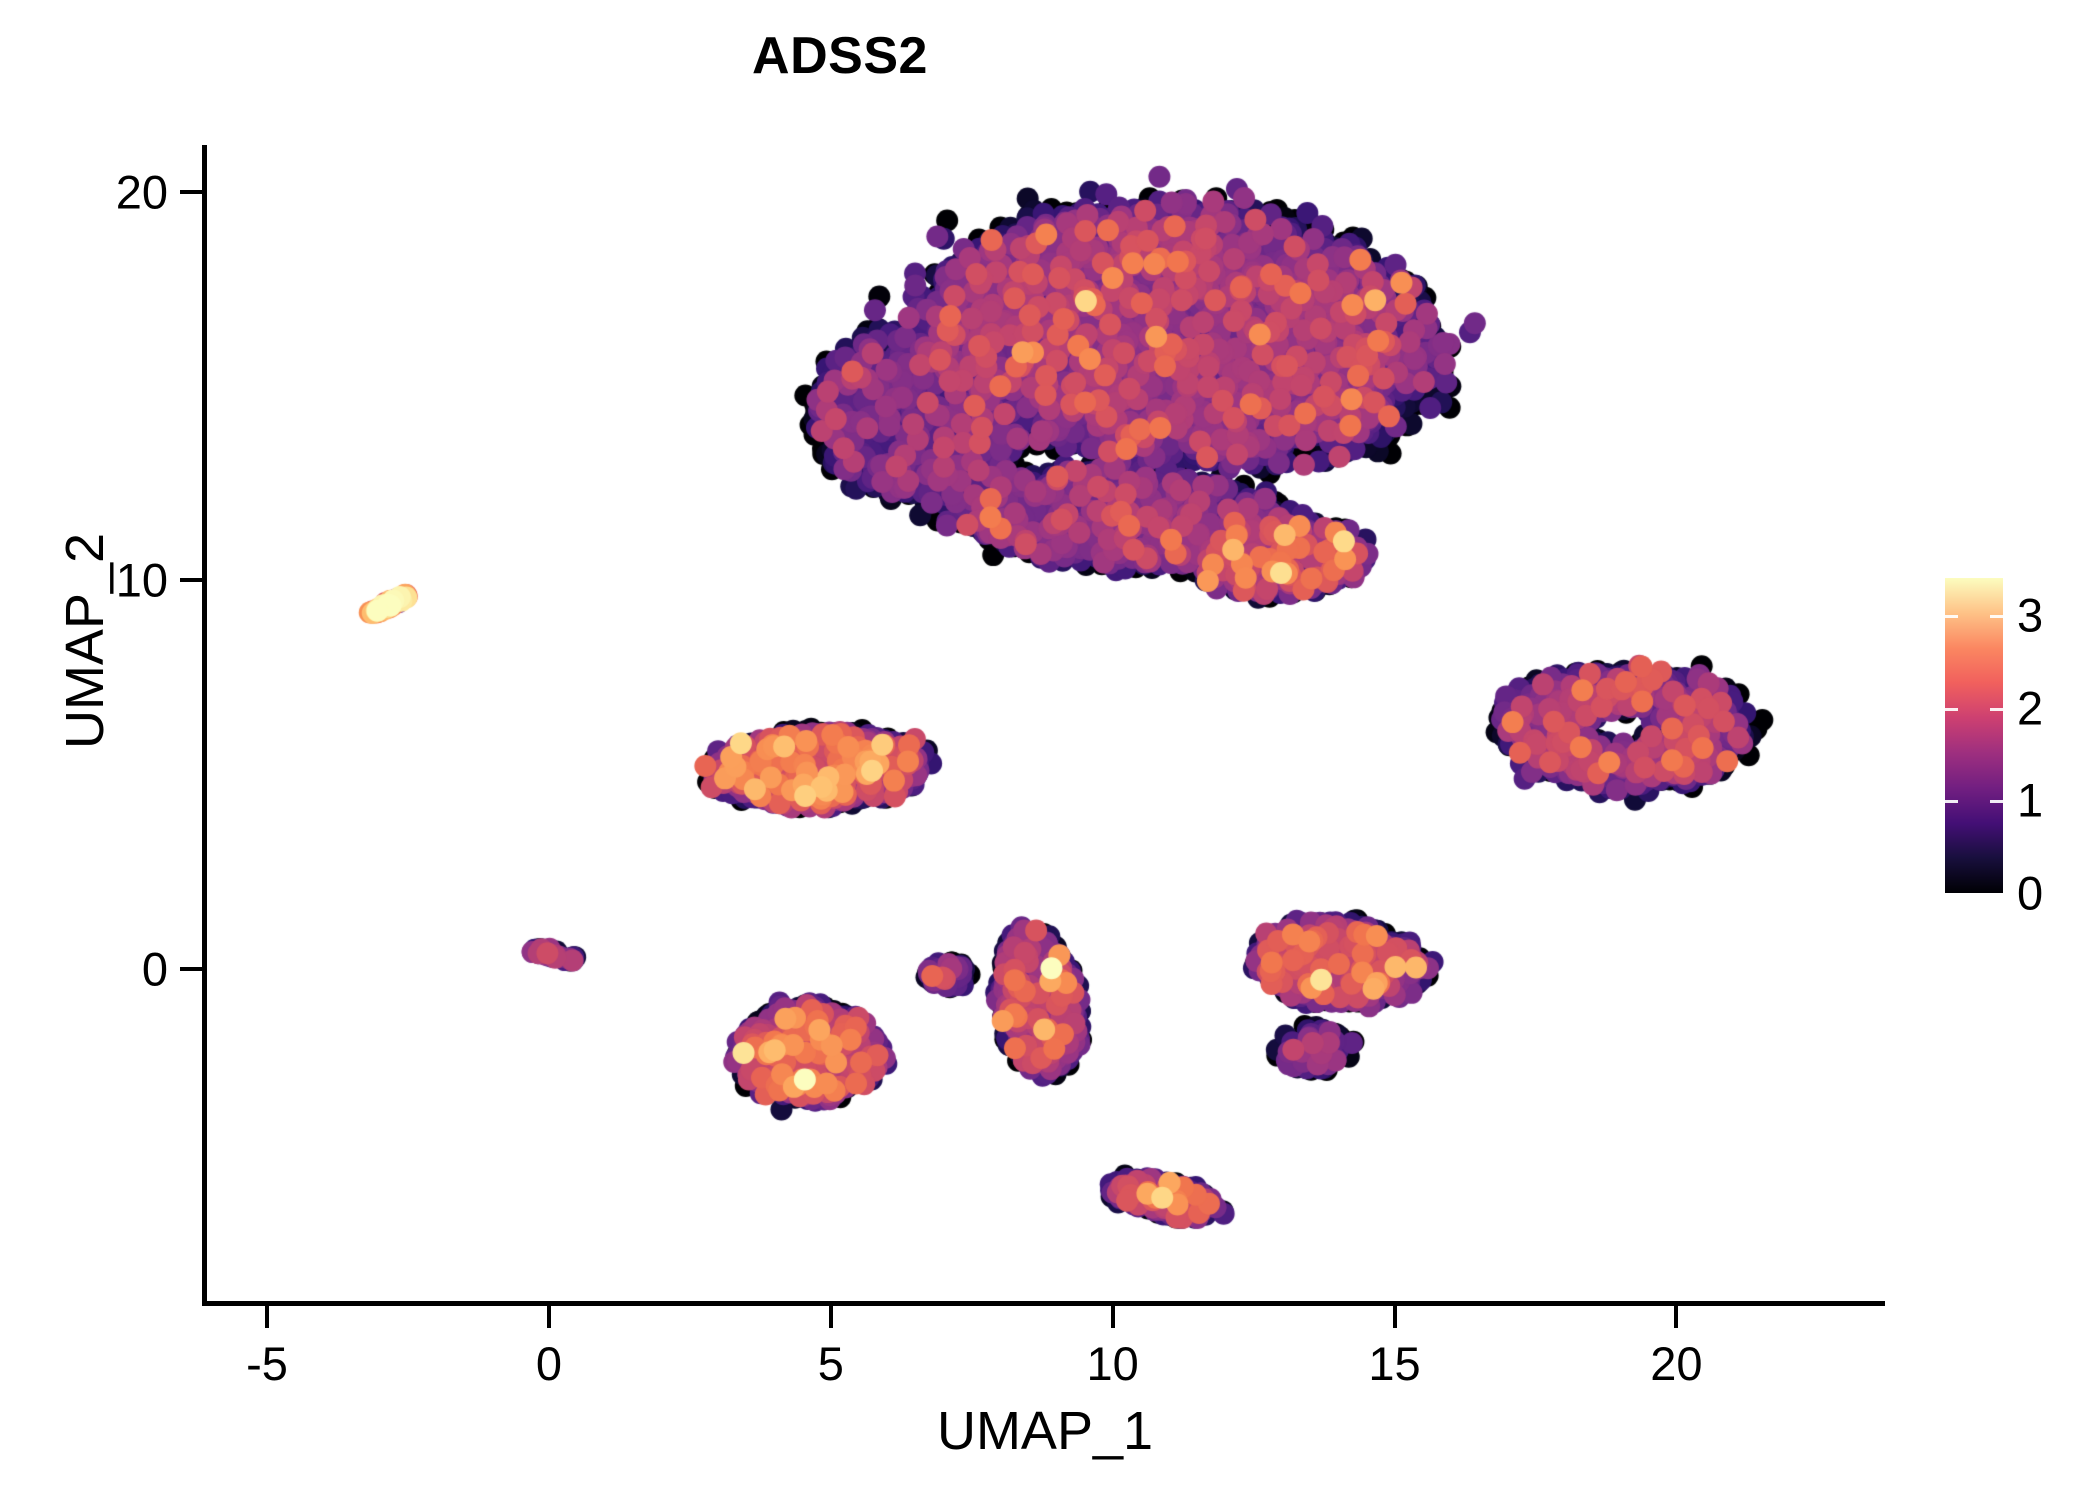 The width and height of the screenshot is (2100, 1500). I want to click on x-tick-label: 20, so click(1676, 1363).